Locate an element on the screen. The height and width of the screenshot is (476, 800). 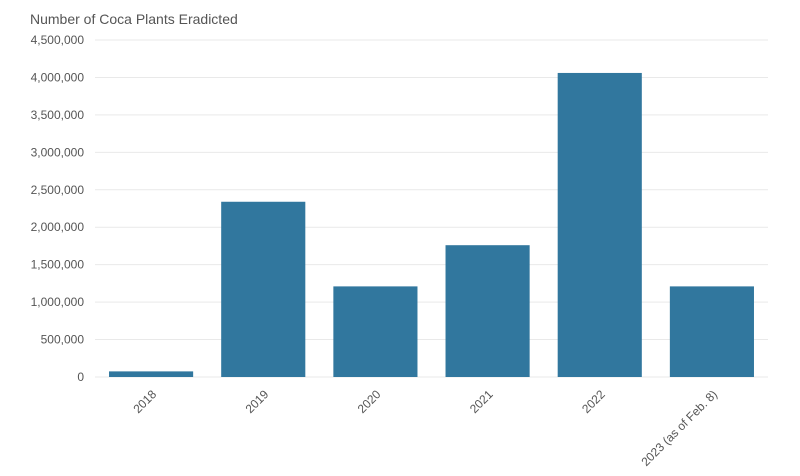
y-tick-label: 3,500,000 is located at coordinates (58, 115).